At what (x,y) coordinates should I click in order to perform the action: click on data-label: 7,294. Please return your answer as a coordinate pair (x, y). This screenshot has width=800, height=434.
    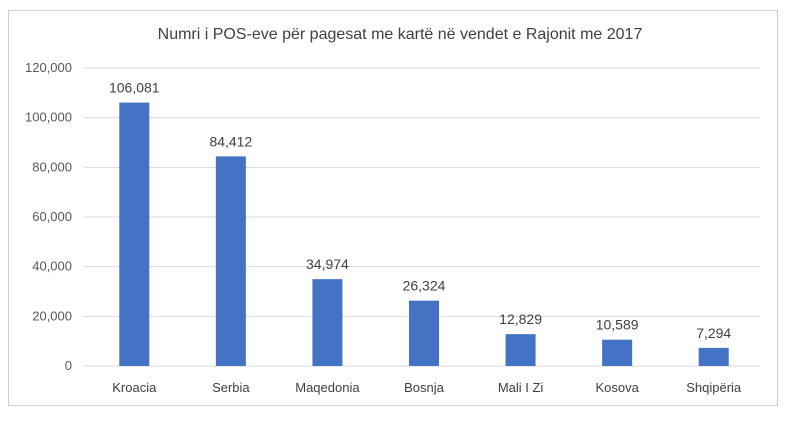
    Looking at the image, I should click on (713, 333).